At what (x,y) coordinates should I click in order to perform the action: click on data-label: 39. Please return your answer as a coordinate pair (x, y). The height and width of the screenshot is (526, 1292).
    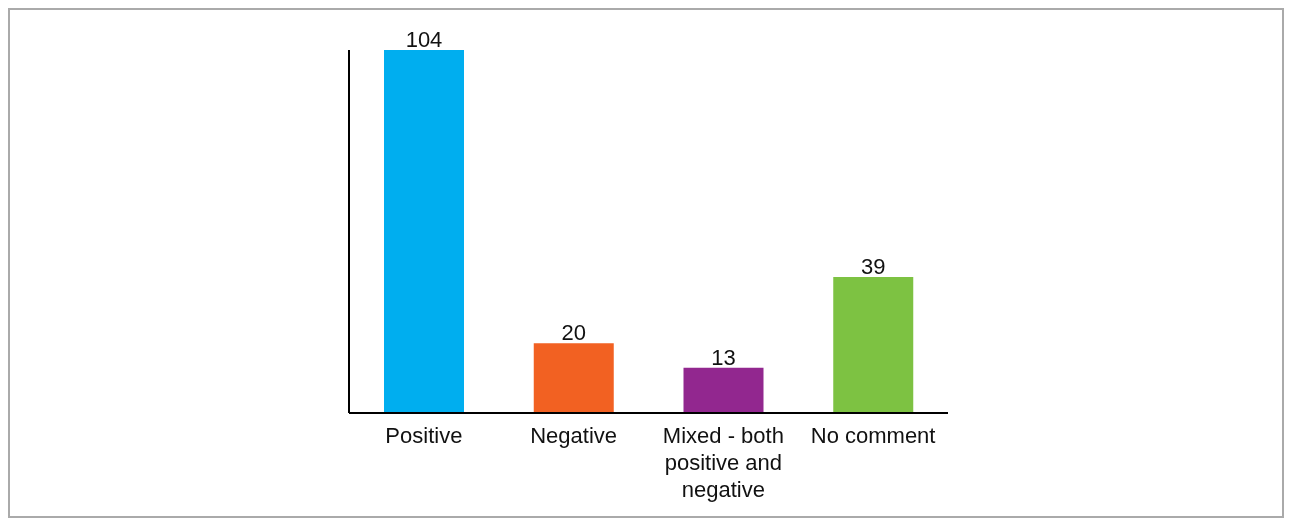
    Looking at the image, I should click on (873, 266).